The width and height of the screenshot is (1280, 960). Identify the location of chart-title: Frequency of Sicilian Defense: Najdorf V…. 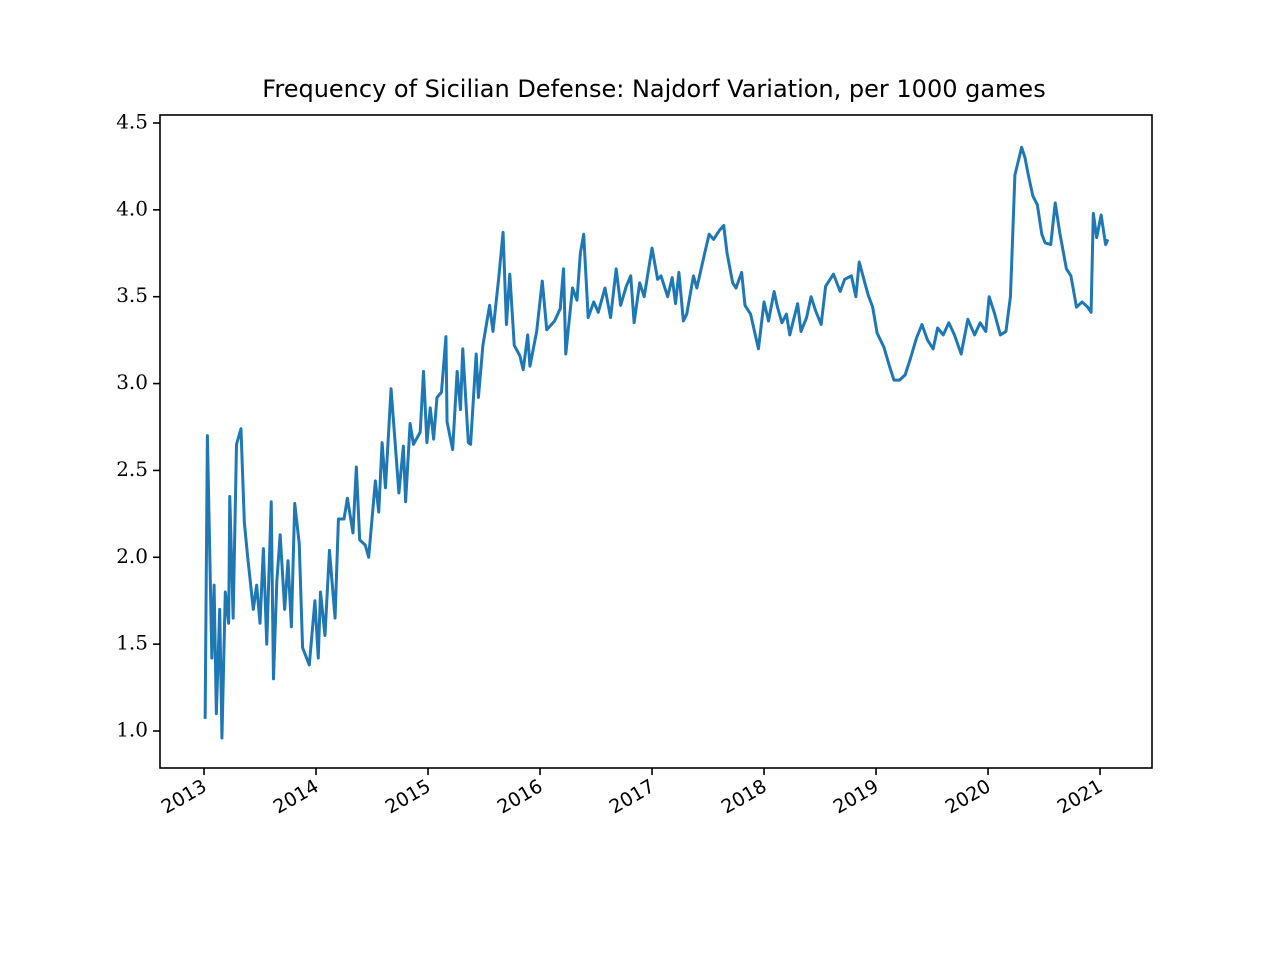
(653, 89).